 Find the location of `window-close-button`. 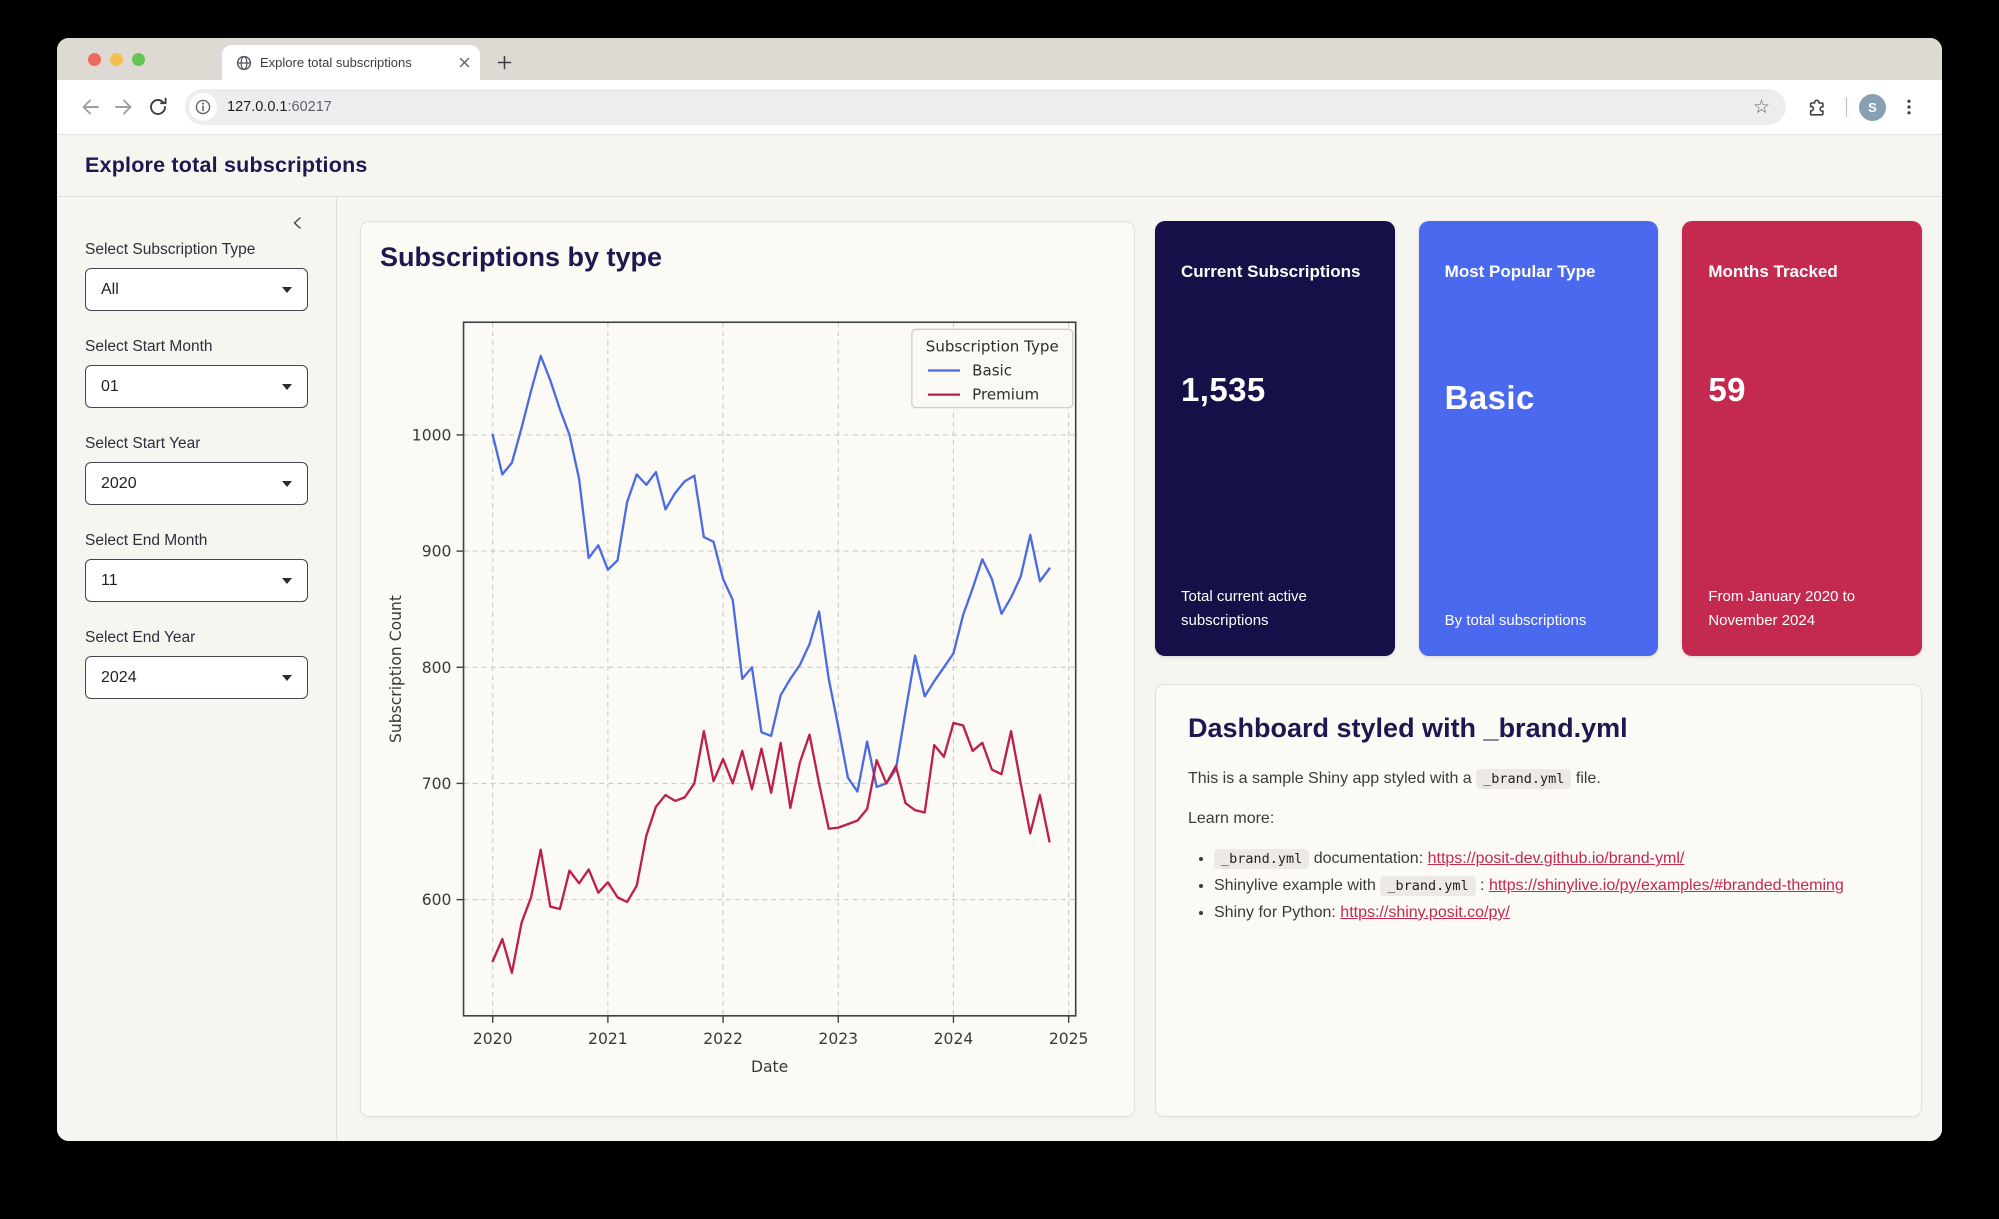

window-close-button is located at coordinates (94, 59).